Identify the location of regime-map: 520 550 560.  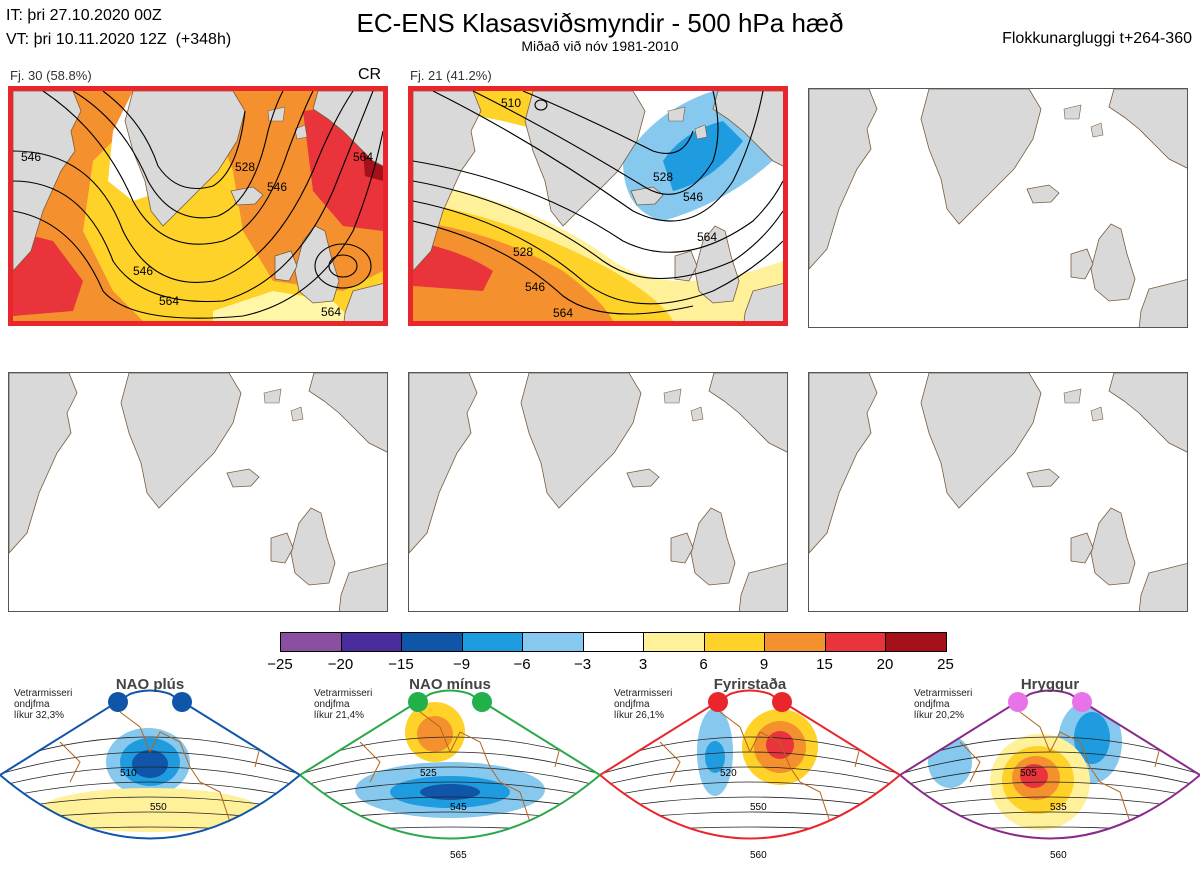
(750, 775).